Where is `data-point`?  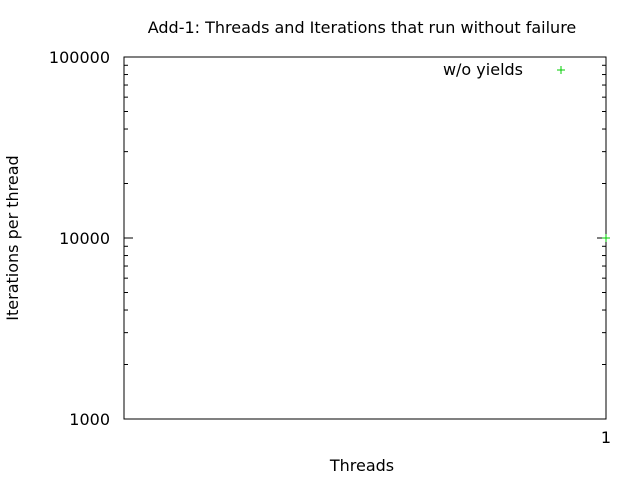 data-point is located at coordinates (606, 238).